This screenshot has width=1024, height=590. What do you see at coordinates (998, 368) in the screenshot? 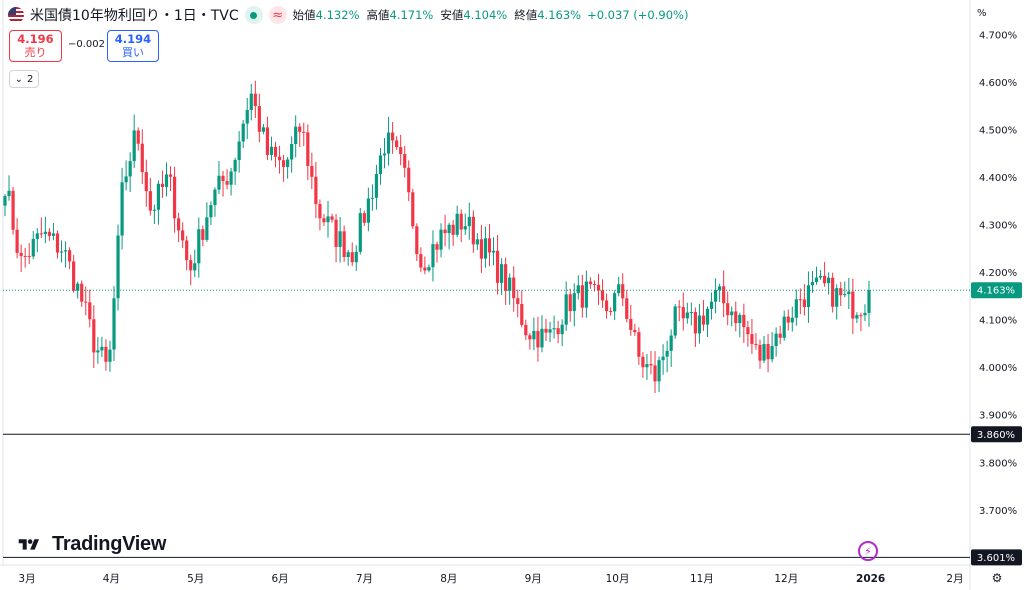
I see `y-tick-label: 4.000%` at bounding box center [998, 368].